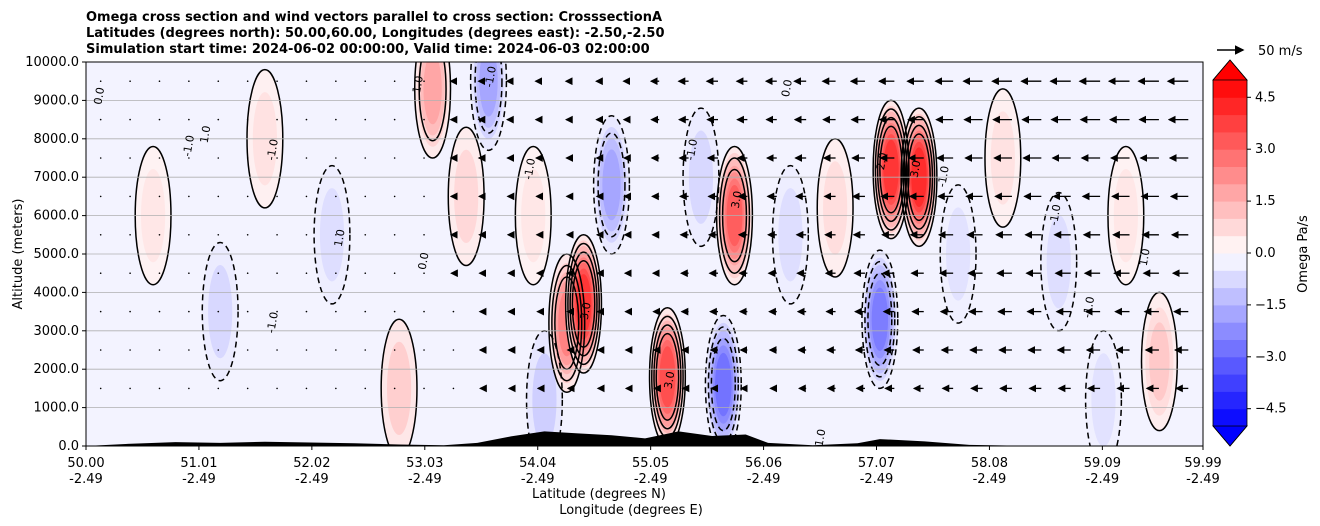 The width and height of the screenshot is (1320, 526). What do you see at coordinates (530, 168) in the screenshot?
I see `contour-label-9: -1.0` at bounding box center [530, 168].